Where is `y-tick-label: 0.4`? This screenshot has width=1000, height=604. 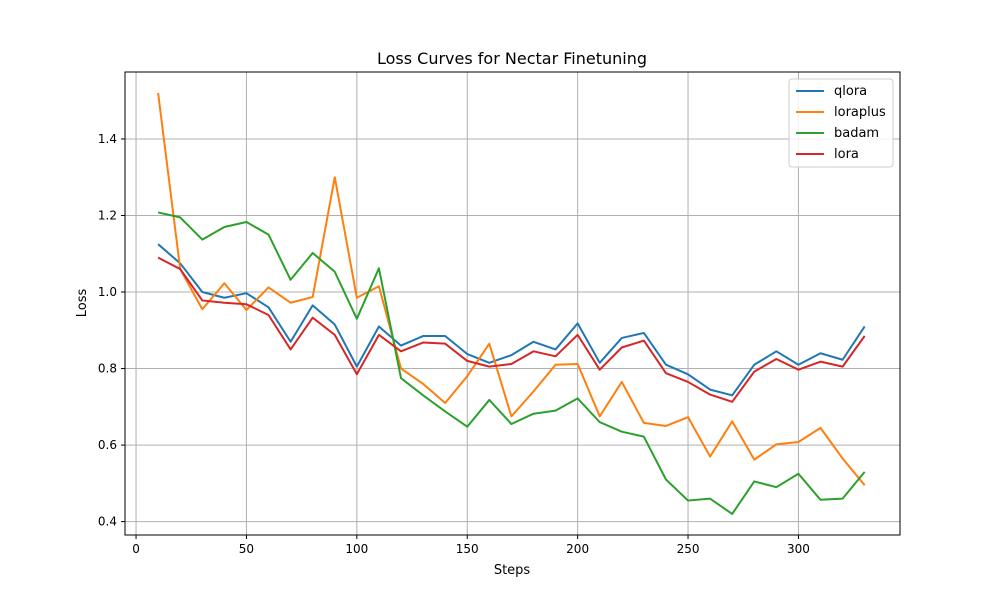 y-tick-label: 0.4 is located at coordinates (107, 522).